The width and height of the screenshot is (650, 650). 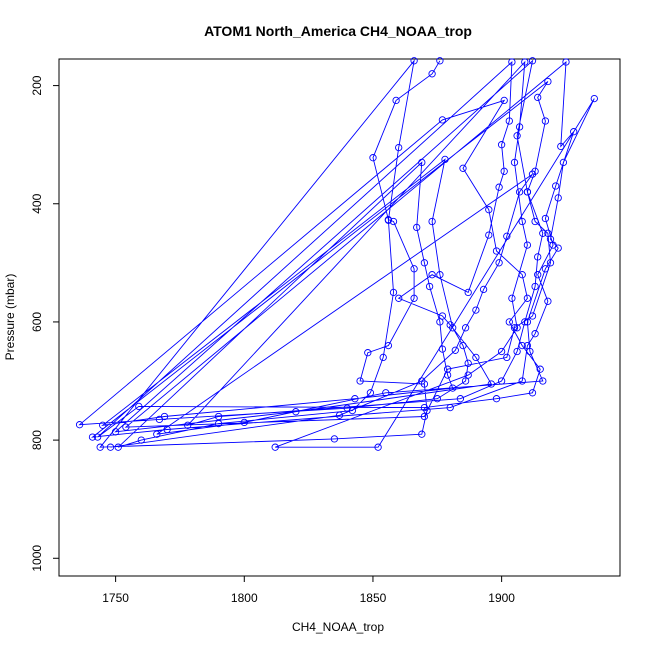 I want to click on x-tick-label: 1750, so click(x=115, y=598).